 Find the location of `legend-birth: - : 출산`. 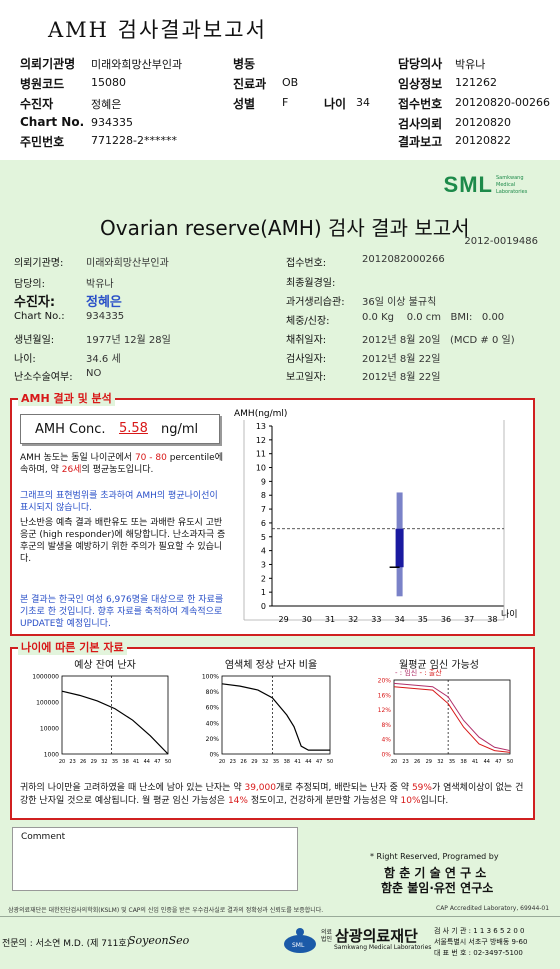

legend-birth: - : 출산 is located at coordinates (430, 673).